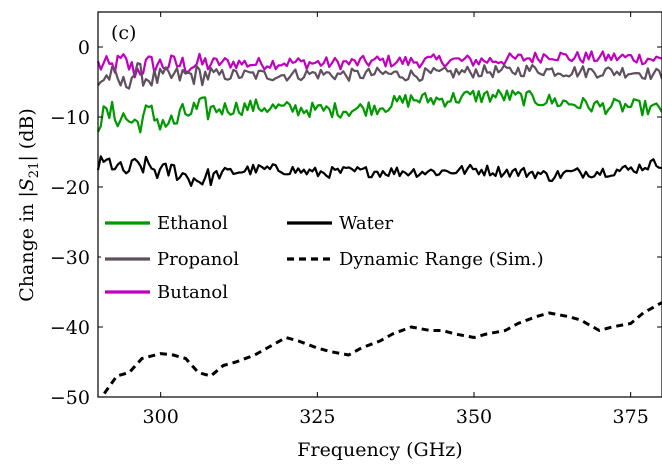 Image resolution: width=662 pixels, height=466 pixels. I want to click on y-axis-label: Change in |S21| (dB), so click(29, 205).